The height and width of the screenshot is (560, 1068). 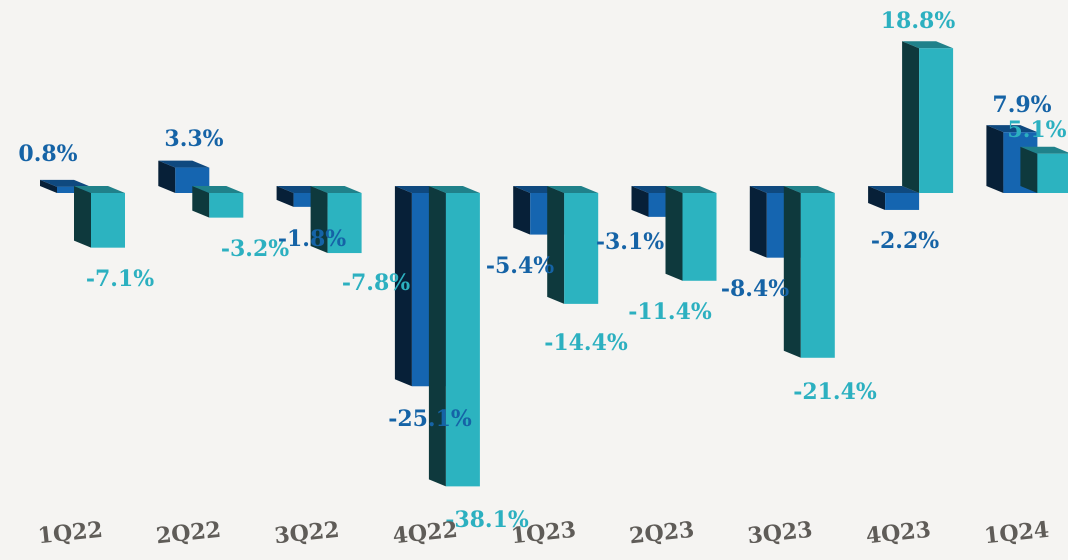 I want to click on data-label-1Q22-series-1: 0.8%, so click(x=47, y=154).